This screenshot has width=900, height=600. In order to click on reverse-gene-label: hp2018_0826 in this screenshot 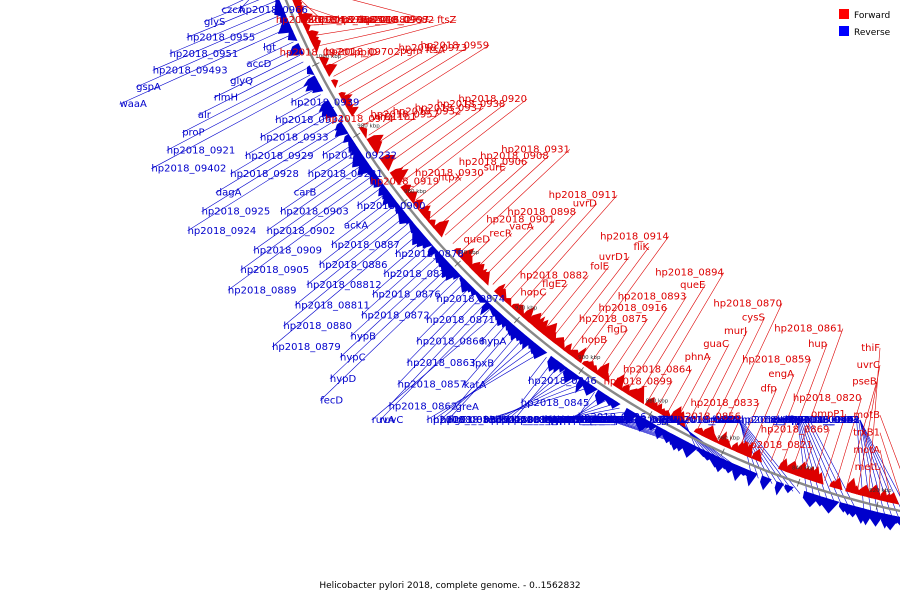, I will do `click(587, 420)`.